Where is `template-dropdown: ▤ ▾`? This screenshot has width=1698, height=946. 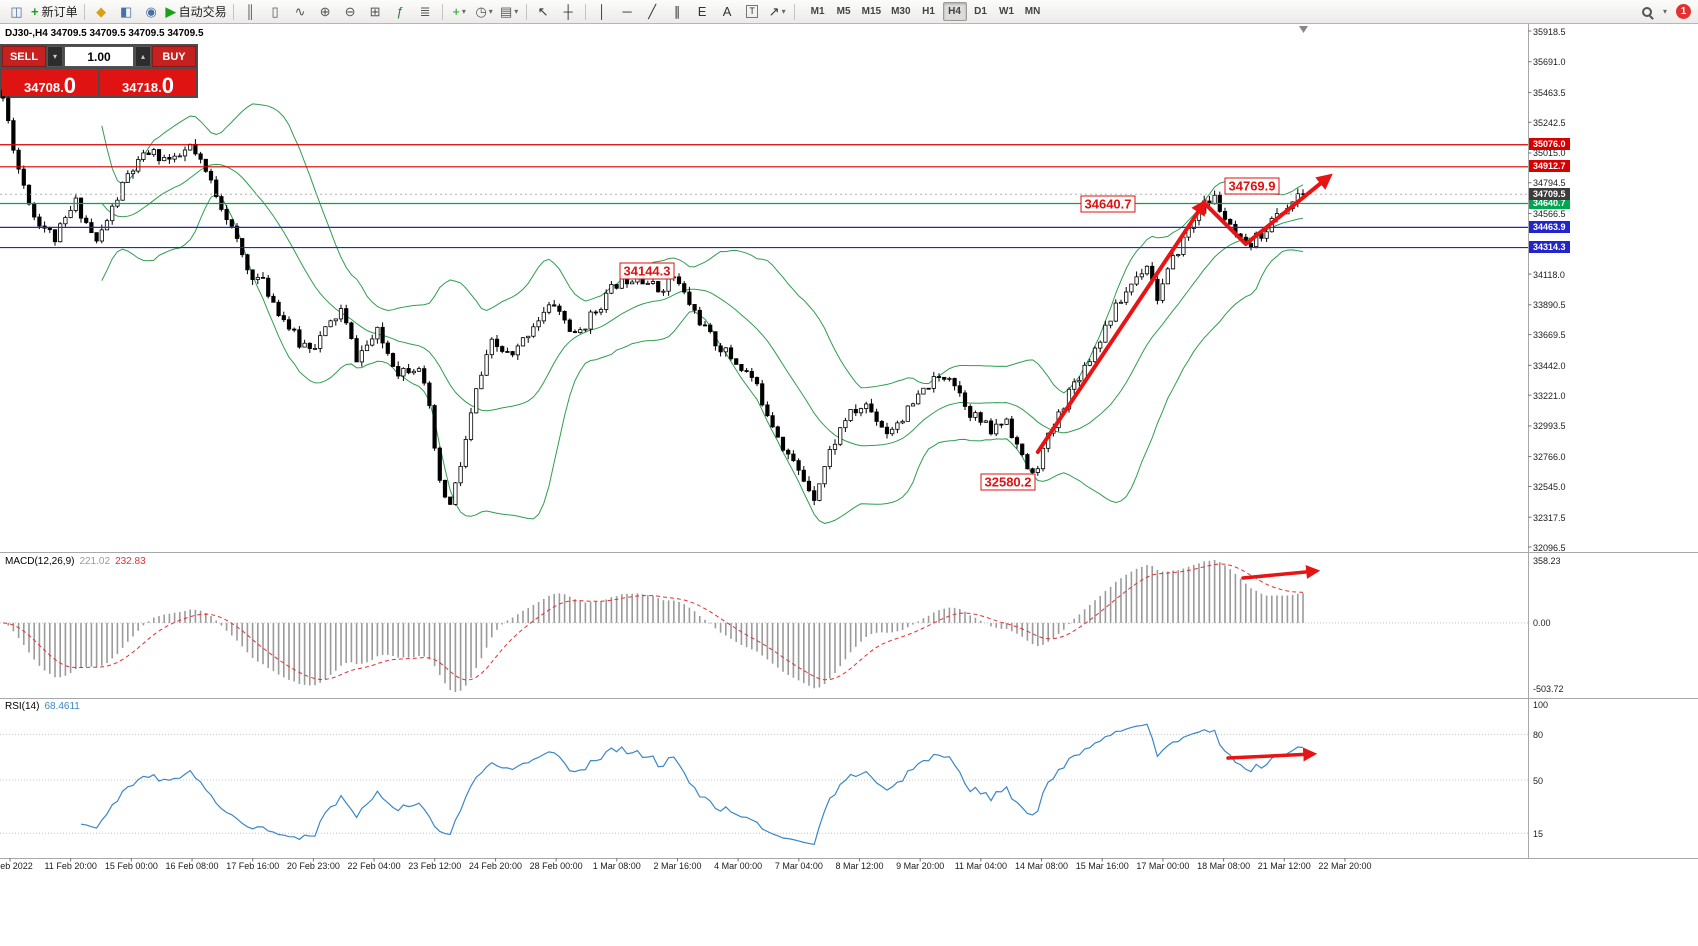
template-dropdown: ▤ ▾ is located at coordinates (509, 12).